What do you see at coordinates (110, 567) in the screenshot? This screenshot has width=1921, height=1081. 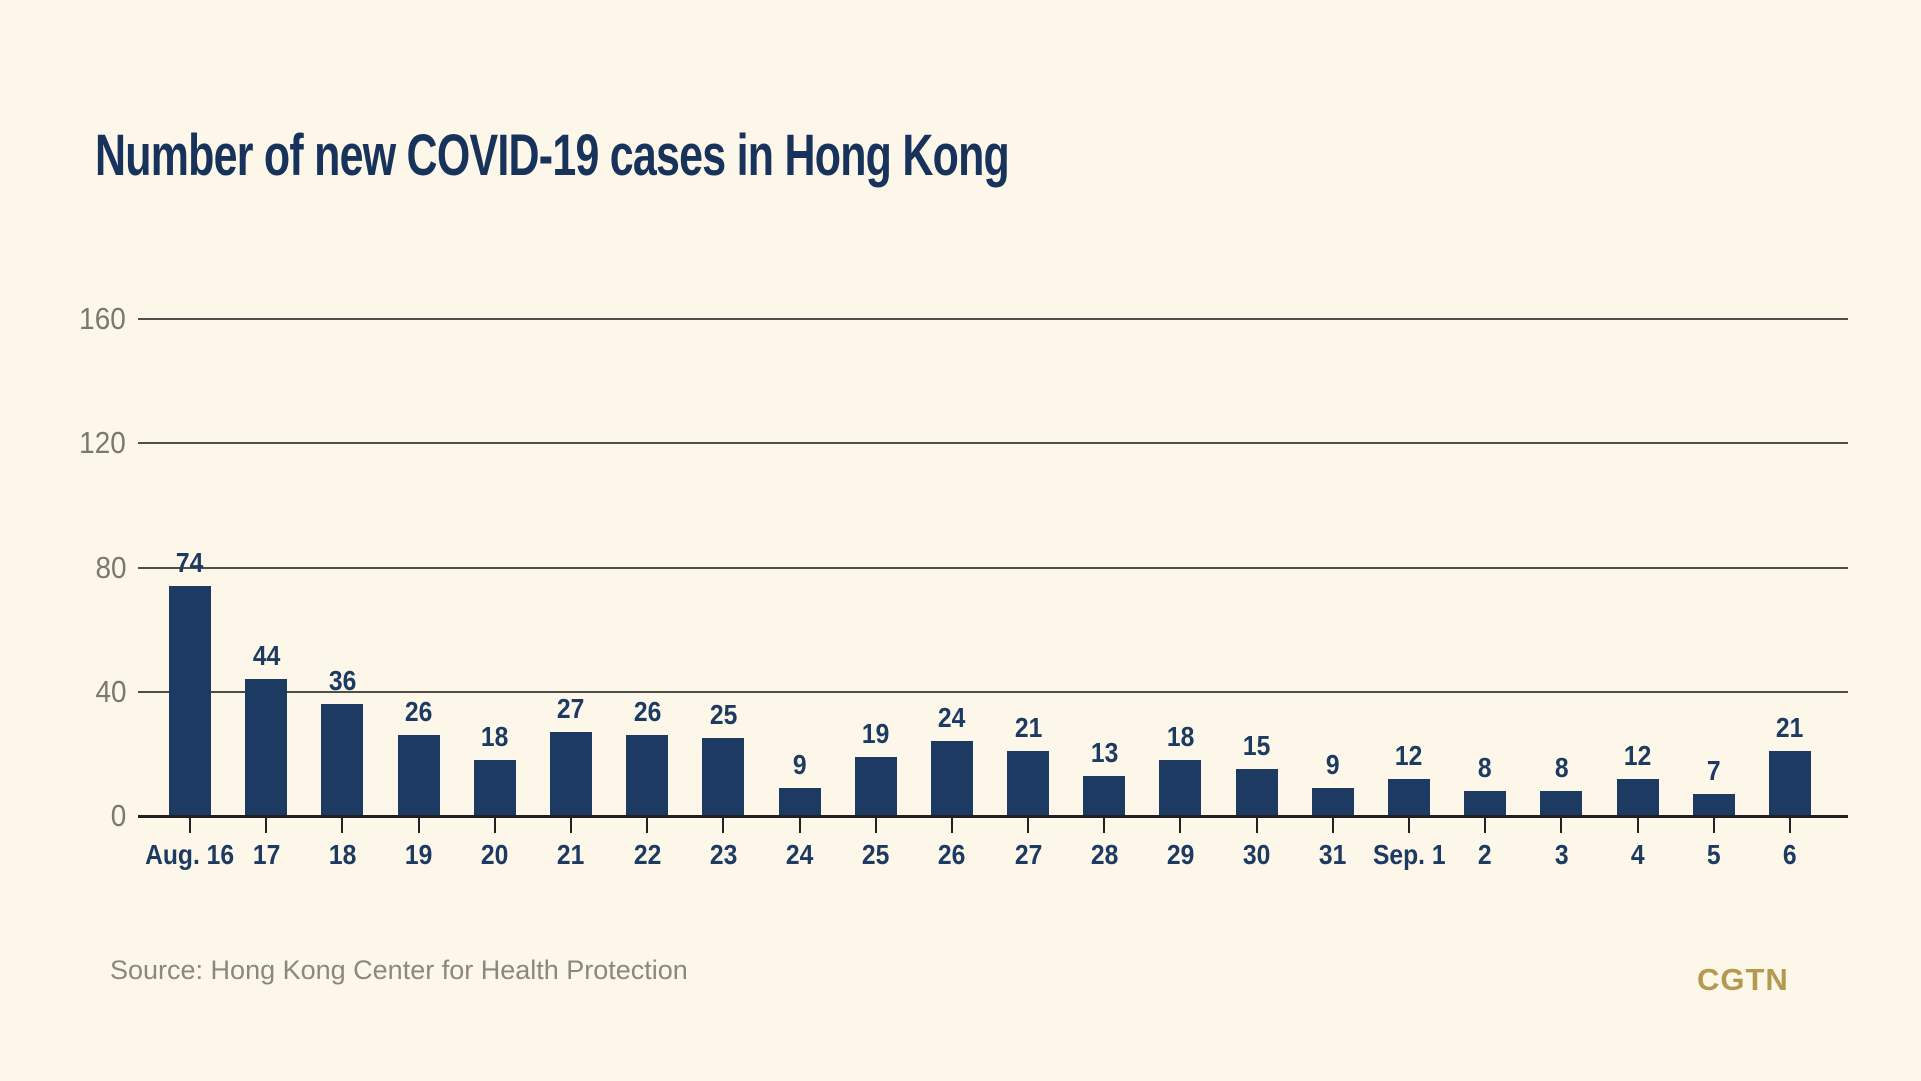 I see `y-tick-label: 80` at bounding box center [110, 567].